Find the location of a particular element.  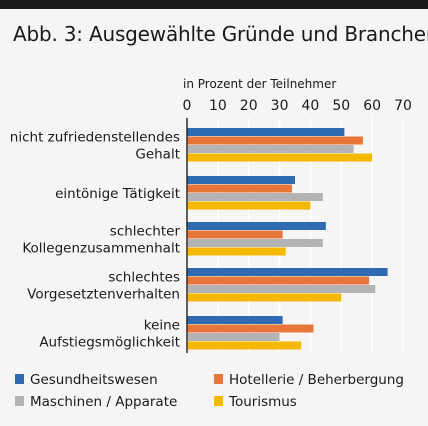

chart-title: Abb. 3: Ausgewählte Gründe und Branchen is located at coordinates (220, 34).